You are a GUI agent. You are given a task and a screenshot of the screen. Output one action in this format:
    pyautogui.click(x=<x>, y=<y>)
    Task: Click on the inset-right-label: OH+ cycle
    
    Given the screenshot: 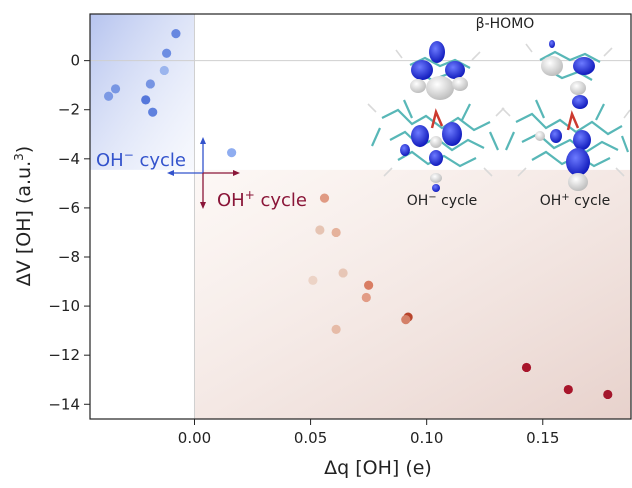 What is the action you would take?
    pyautogui.click(x=575, y=201)
    